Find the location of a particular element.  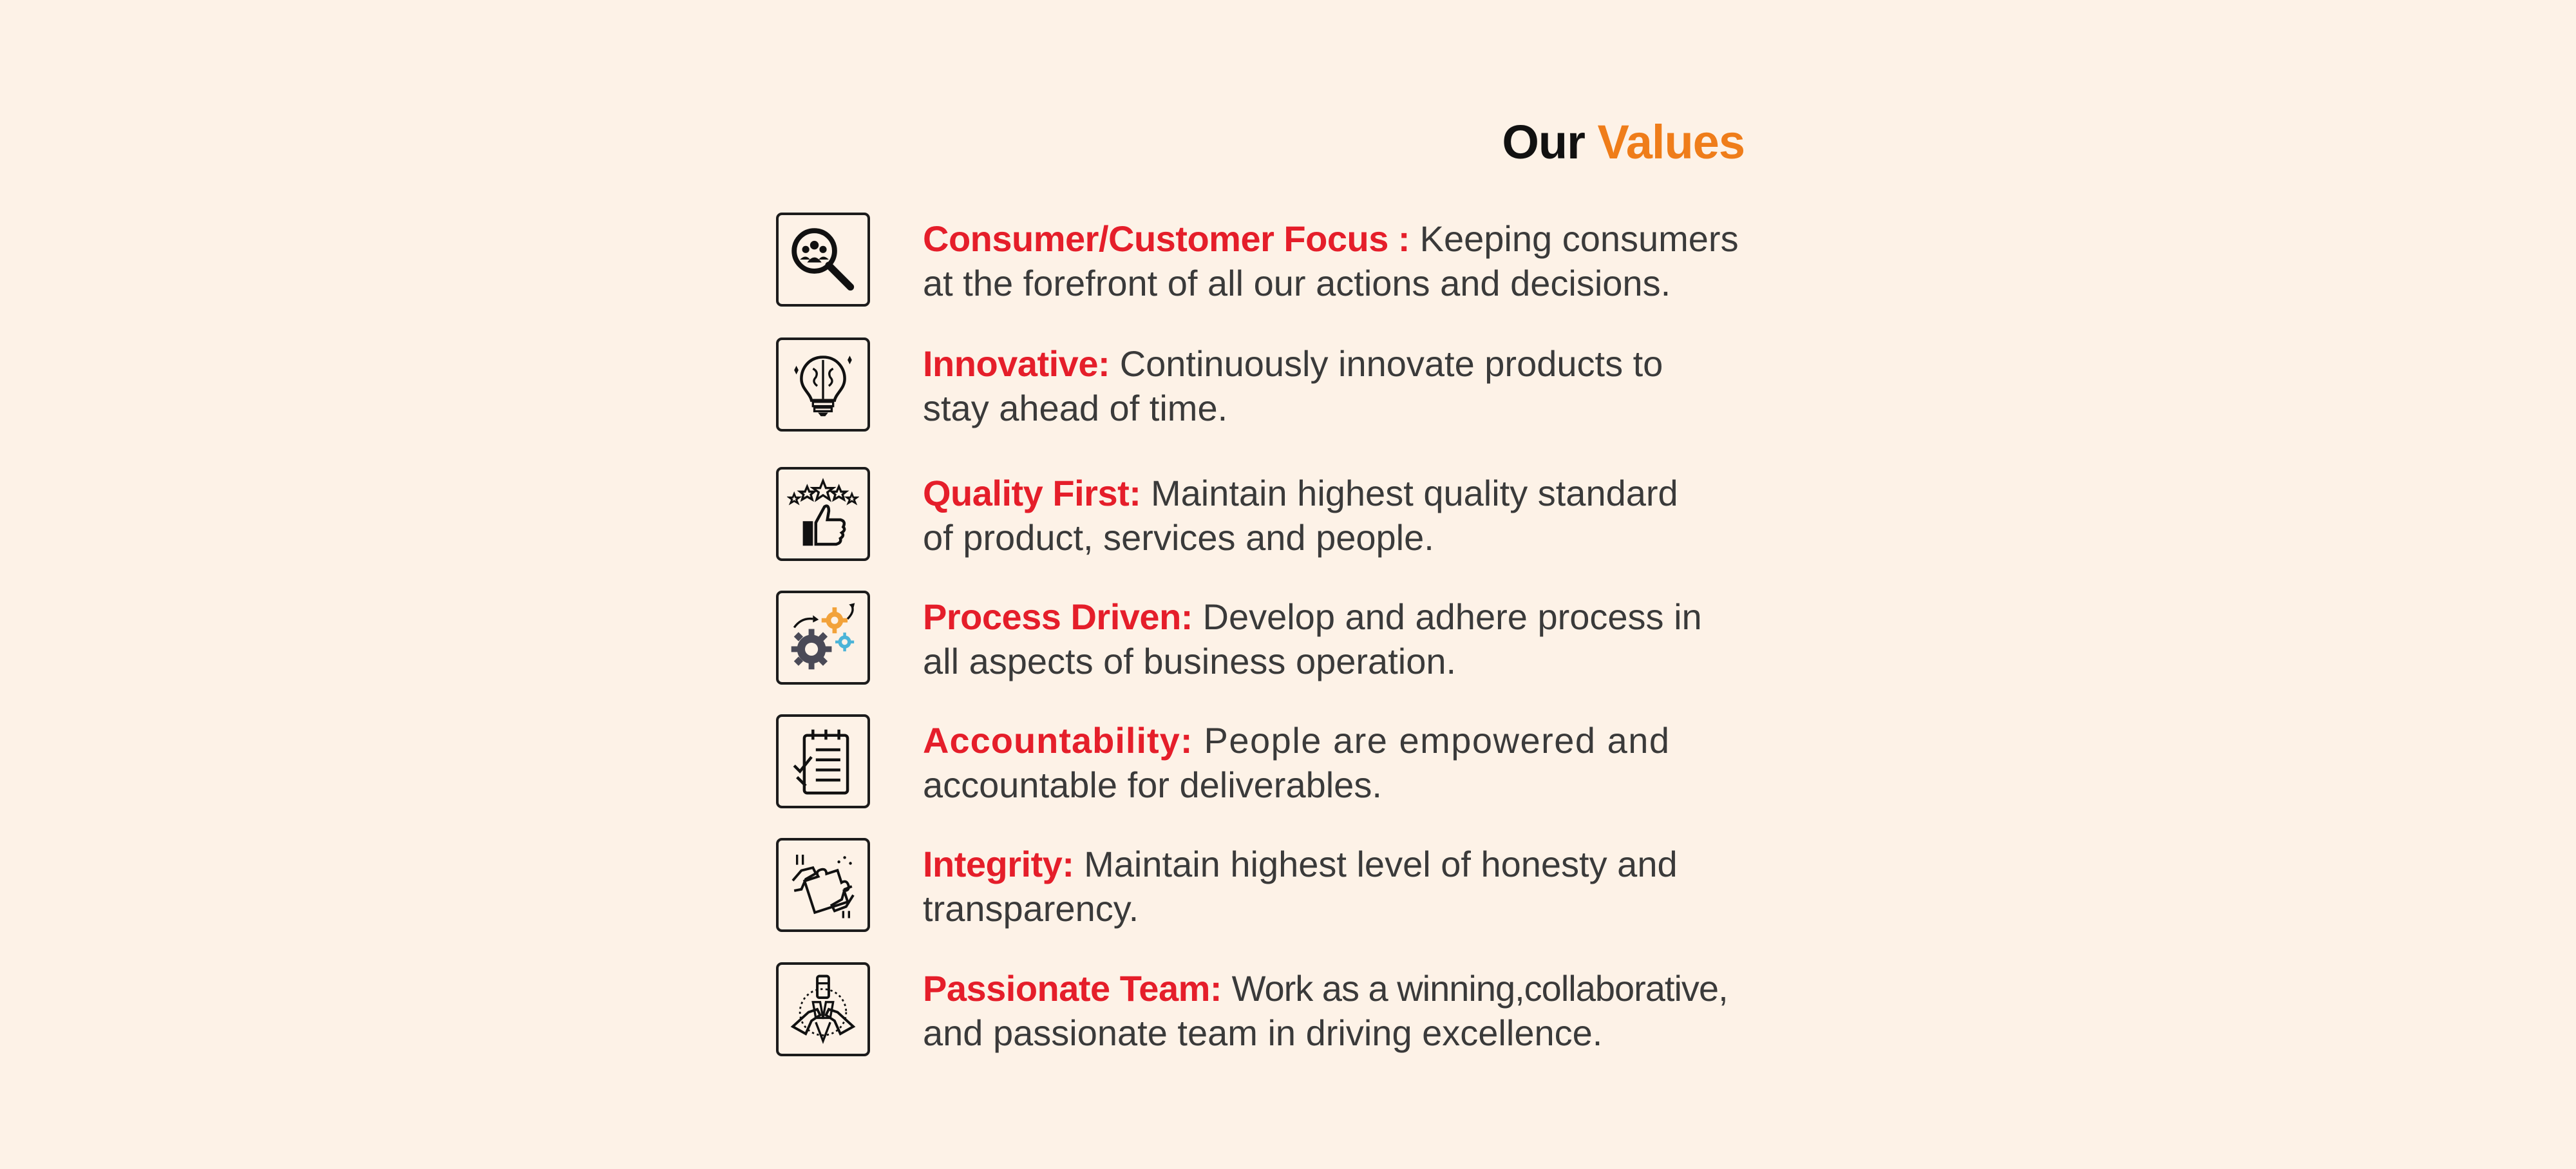

value-desc-line2: transparency. is located at coordinates (1031, 908).